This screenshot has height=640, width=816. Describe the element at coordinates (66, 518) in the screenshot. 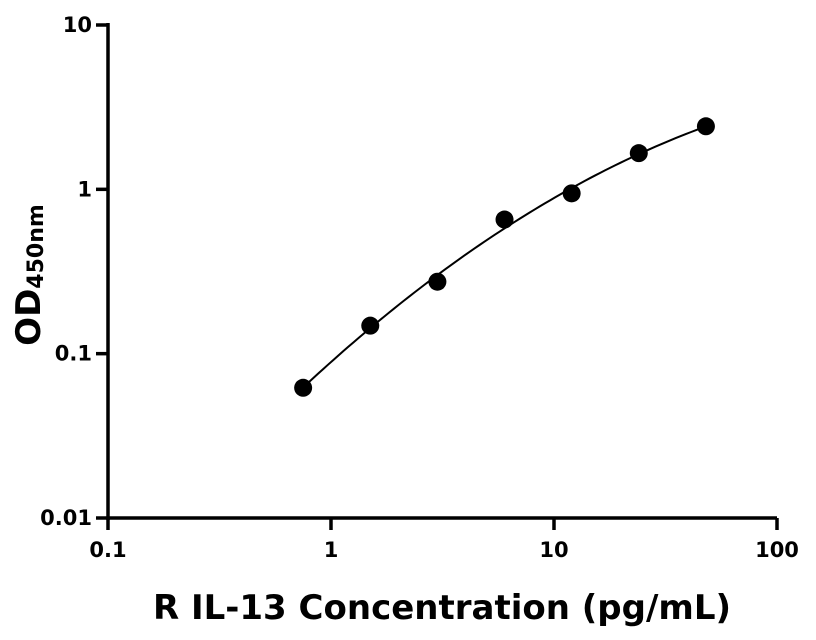

I see `y-tick-label: 0.01` at that location.